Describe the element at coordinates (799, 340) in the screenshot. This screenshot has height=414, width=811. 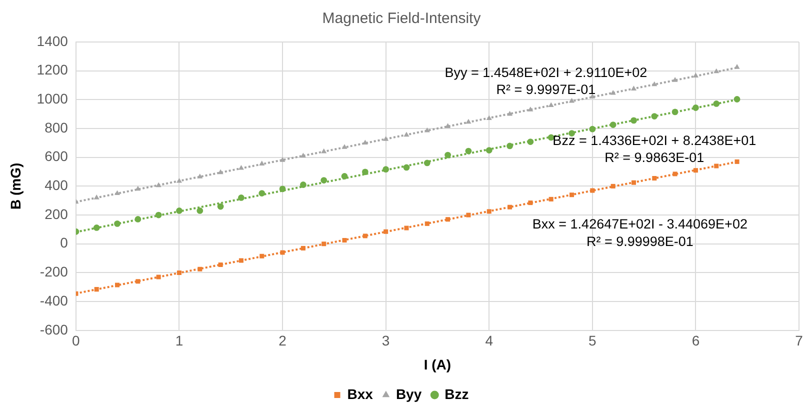
I see `x-tick-label: 7` at that location.